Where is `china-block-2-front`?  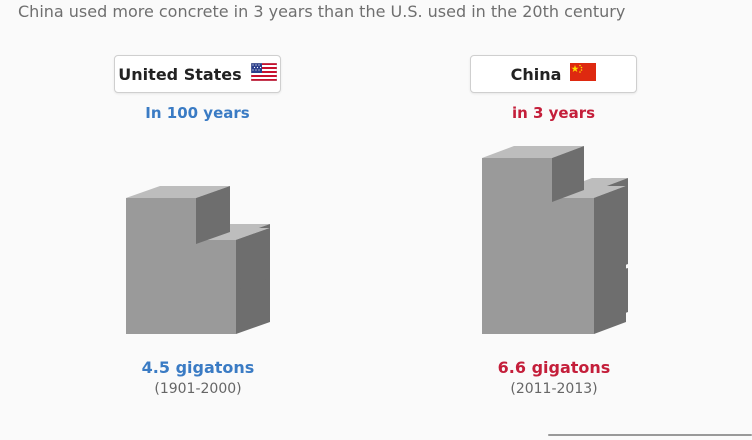
china-block-2-front is located at coordinates (538, 265).